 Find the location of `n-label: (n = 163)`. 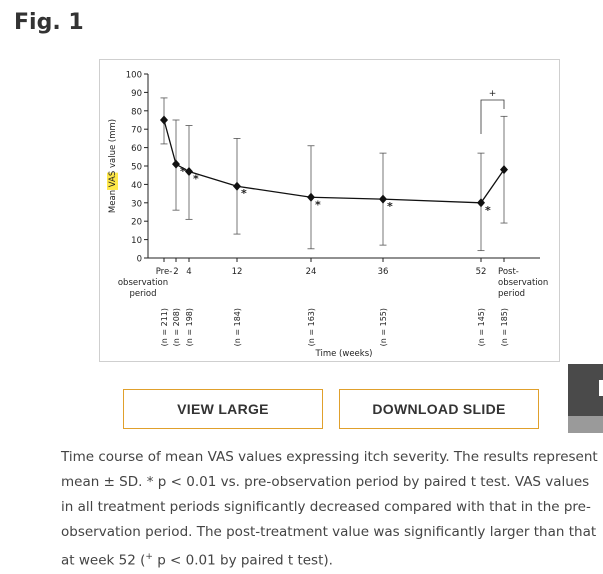

n-label: (n = 163) is located at coordinates (311, 327).